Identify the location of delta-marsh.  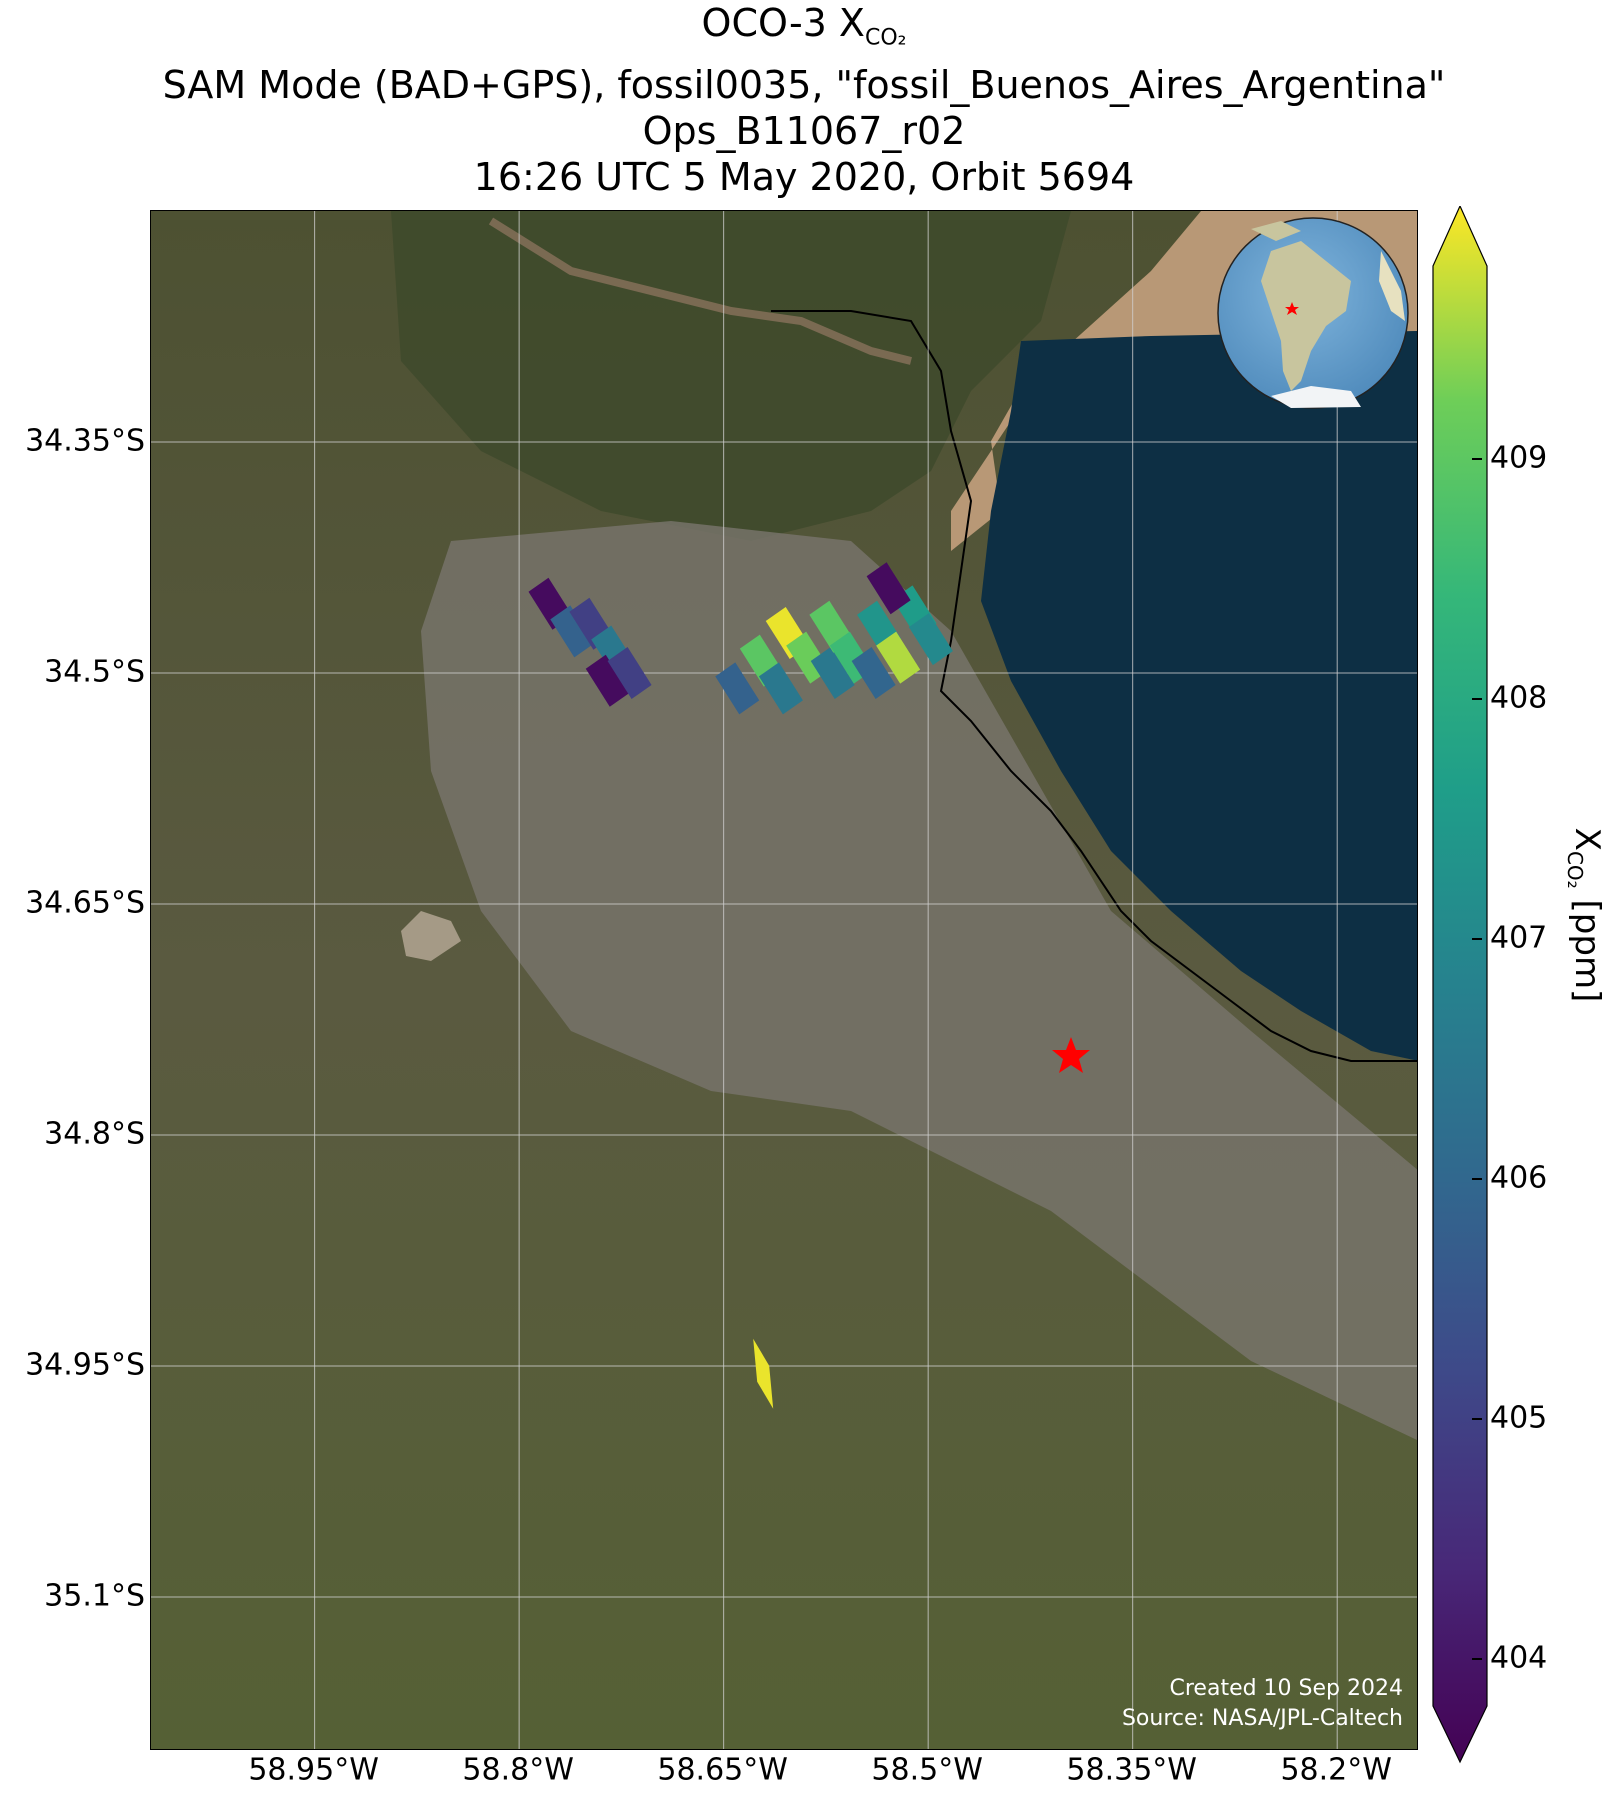
(731, 376).